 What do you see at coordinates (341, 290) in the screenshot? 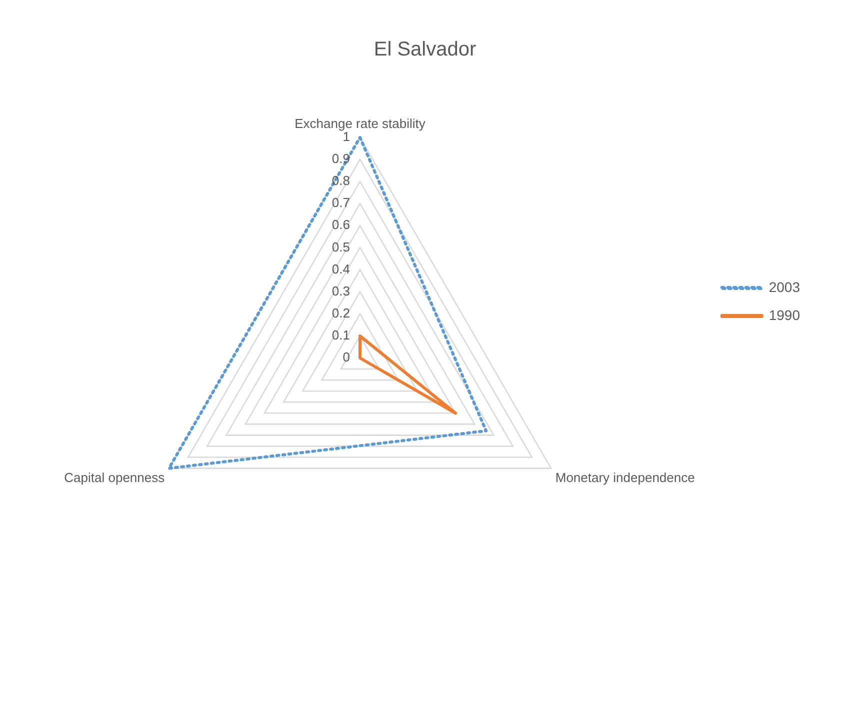
I see `y-tick-label: 0.3` at bounding box center [341, 290].